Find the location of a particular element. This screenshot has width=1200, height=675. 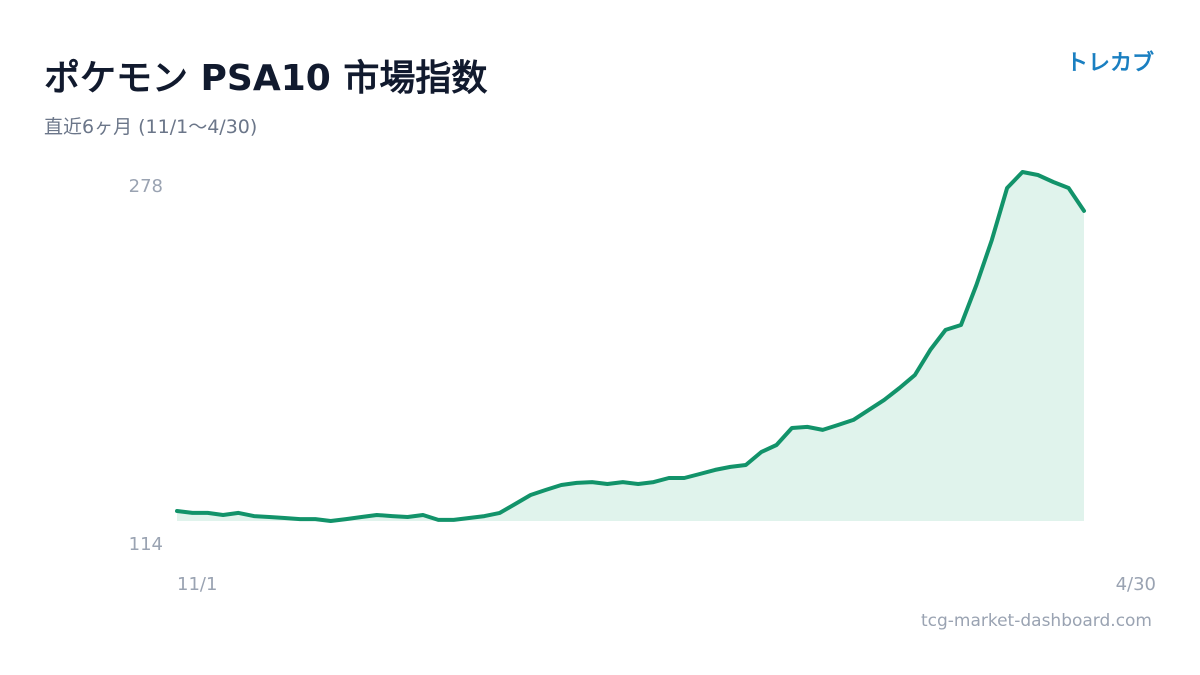

source: tcg-market-dashboard.com is located at coordinates (1036, 621).